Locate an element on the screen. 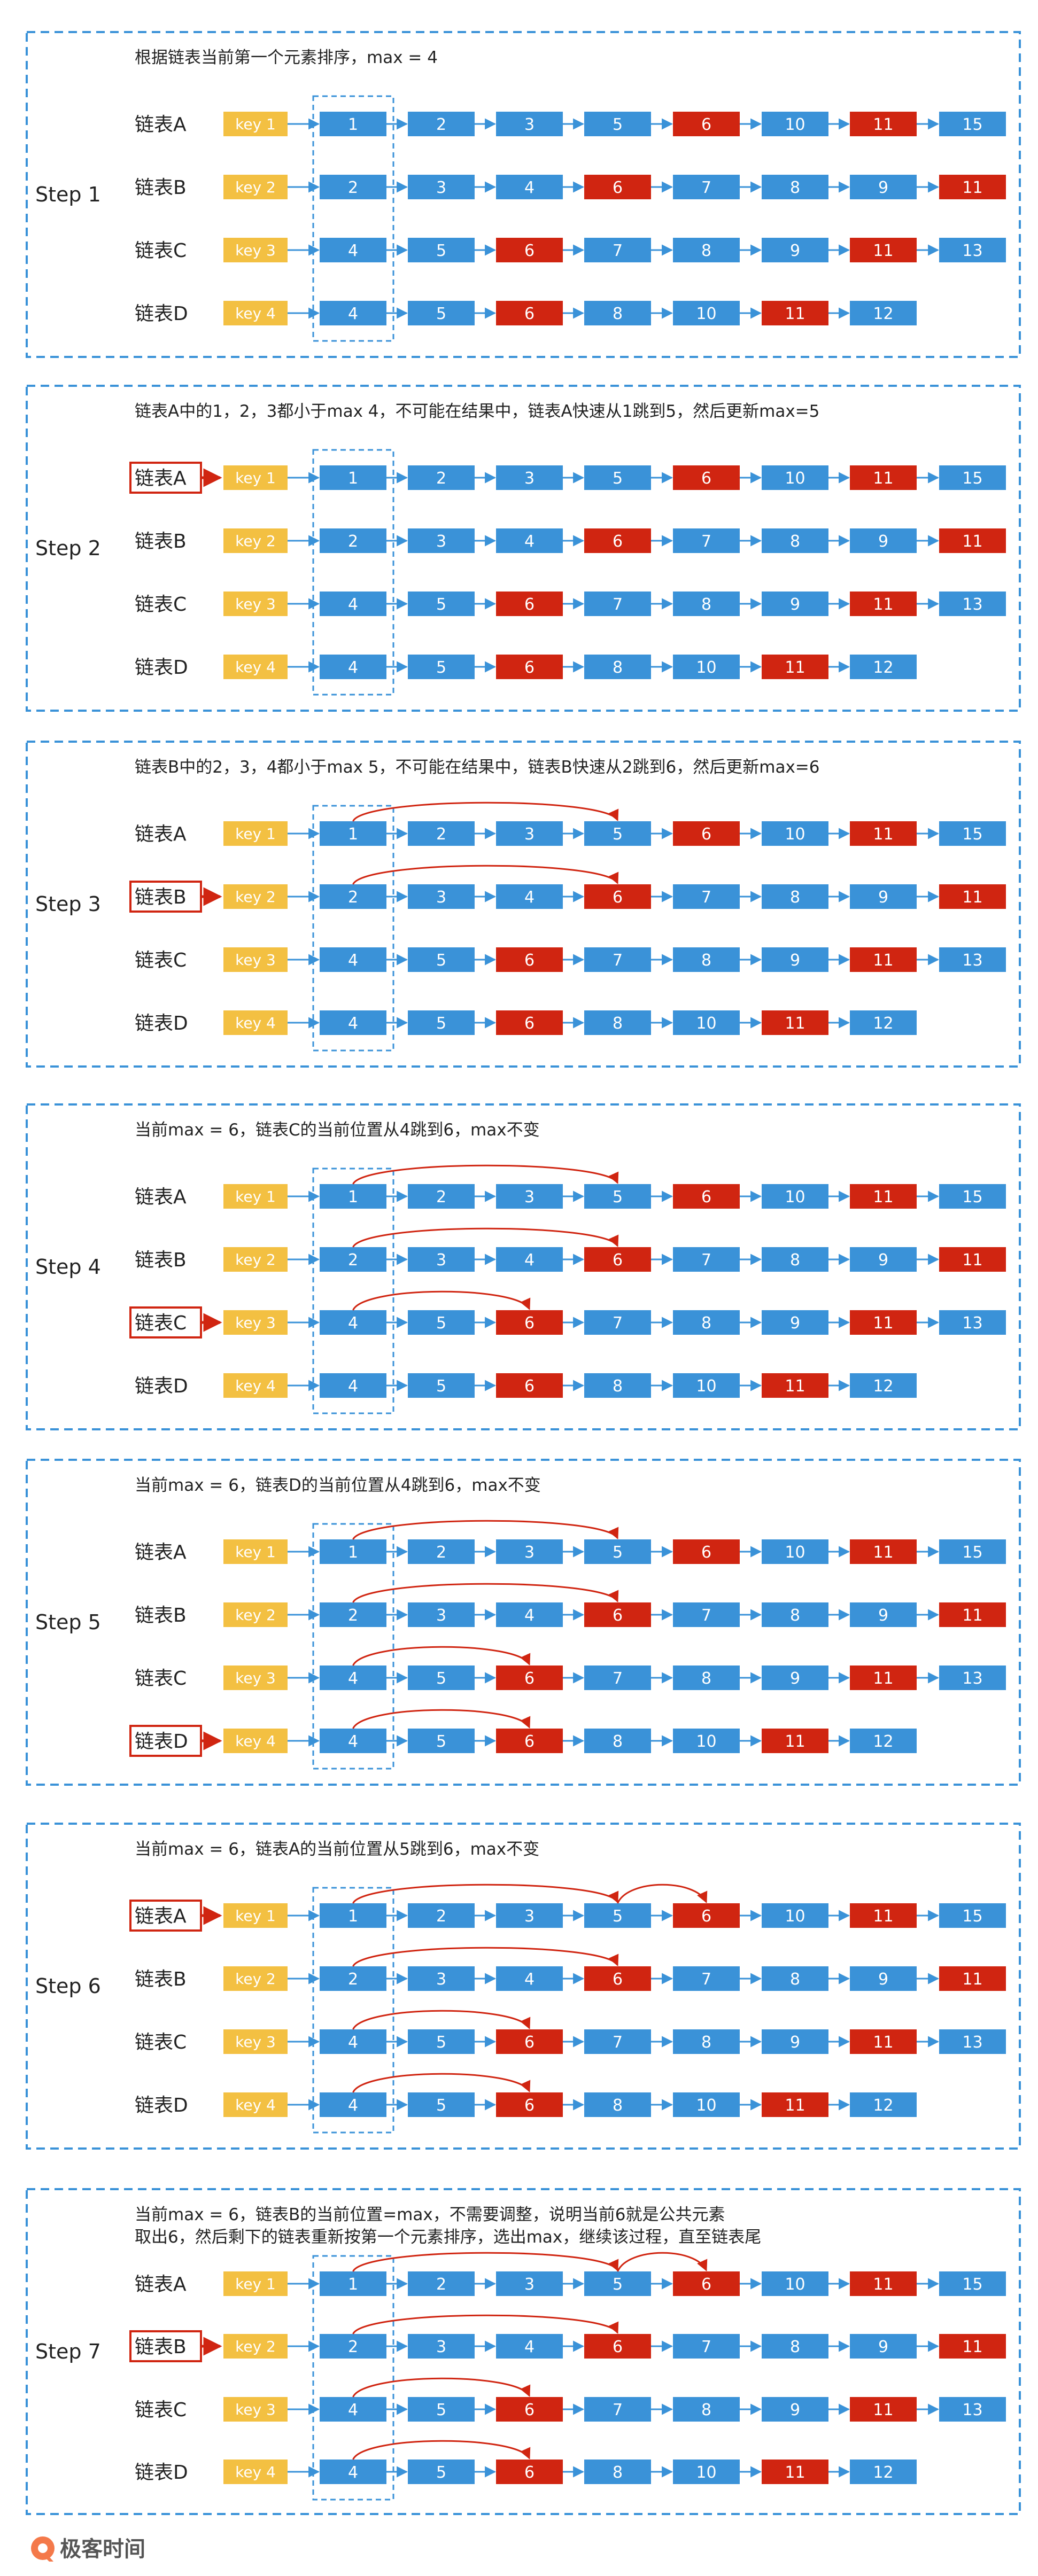 The image size is (1038, 2576). step-description: 当前max = 6，链表C的当前位置从4跳到6，max不变 is located at coordinates (337, 1130).